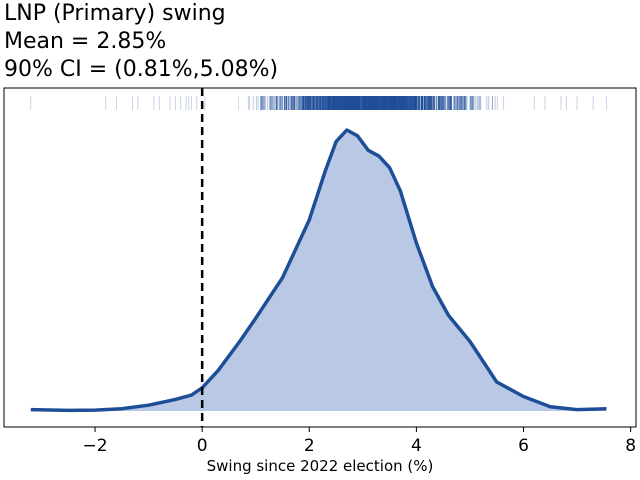  Describe the element at coordinates (416, 446) in the screenshot. I see `x-tick-label: 4` at that location.